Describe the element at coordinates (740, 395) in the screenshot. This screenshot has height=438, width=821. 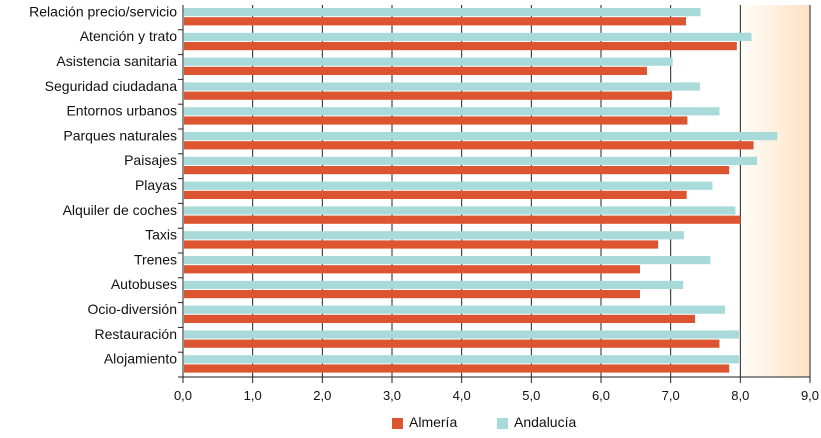
I see `x-tick-label: 8,0` at that location.